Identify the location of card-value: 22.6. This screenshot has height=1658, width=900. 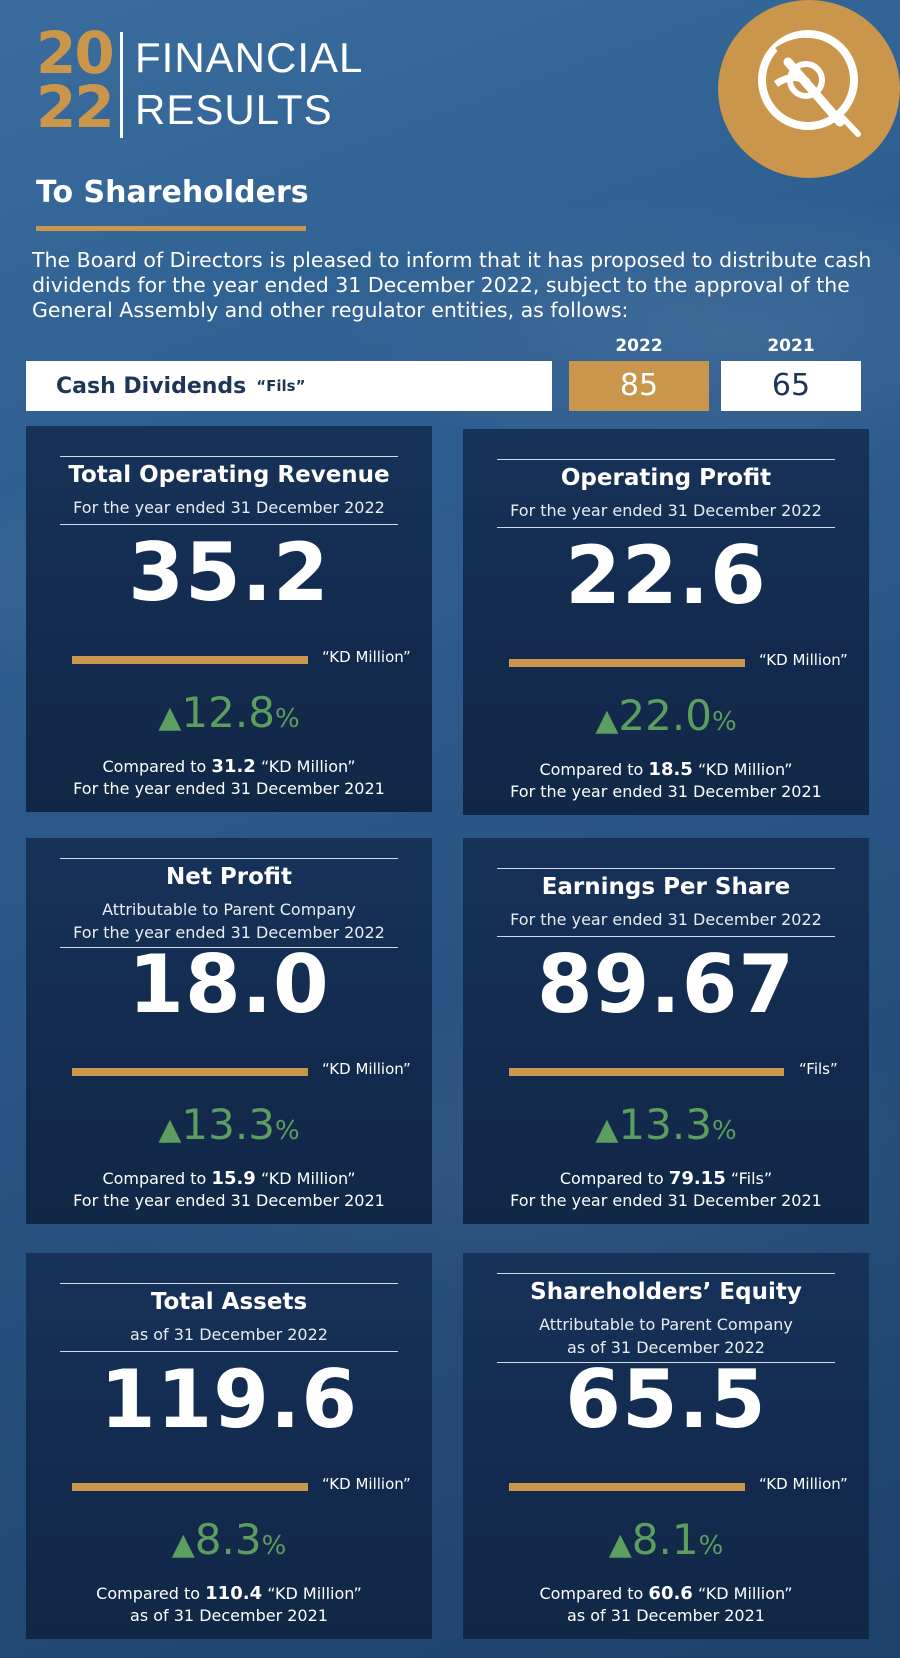
(666, 575).